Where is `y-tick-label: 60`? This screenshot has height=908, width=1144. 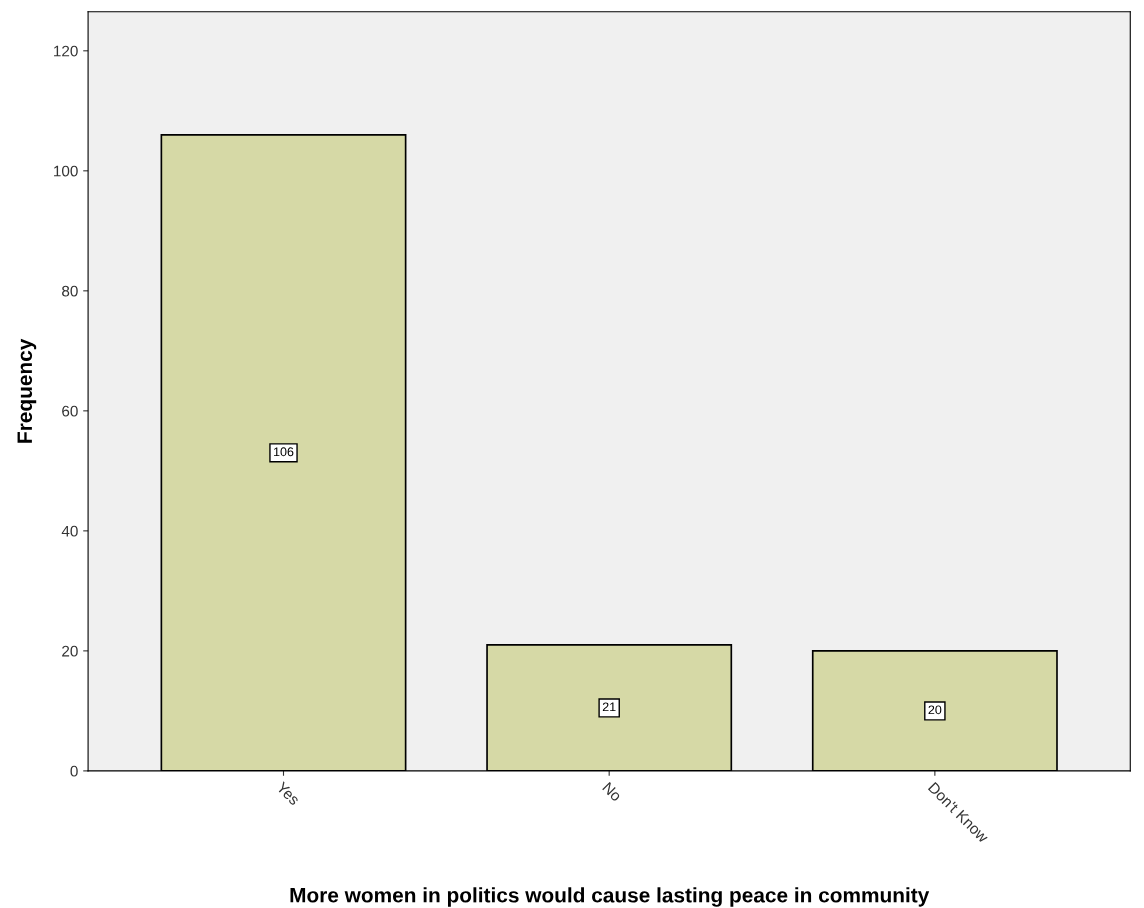
y-tick-label: 60 is located at coordinates (70, 411).